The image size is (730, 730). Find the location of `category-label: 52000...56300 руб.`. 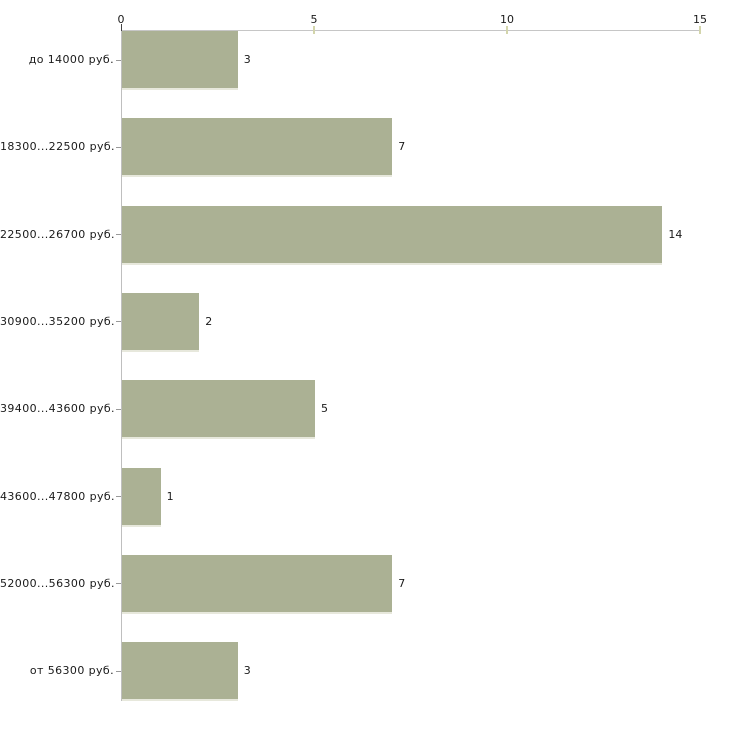

category-label: 52000...56300 руб. is located at coordinates (57, 583).